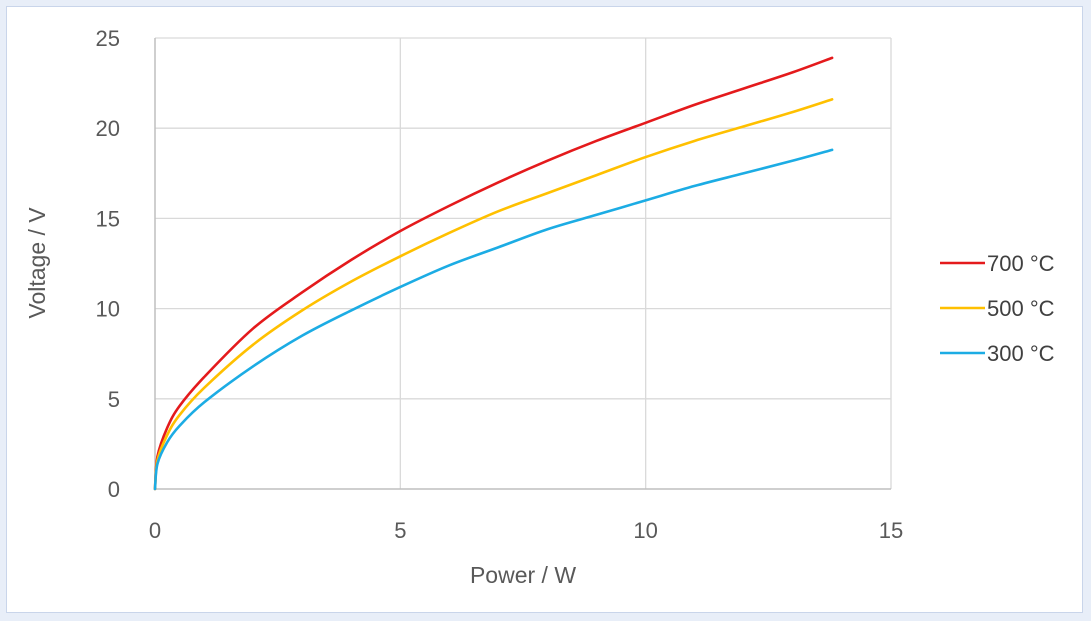  I want to click on y-tick-label-10: 10, so click(108, 309).